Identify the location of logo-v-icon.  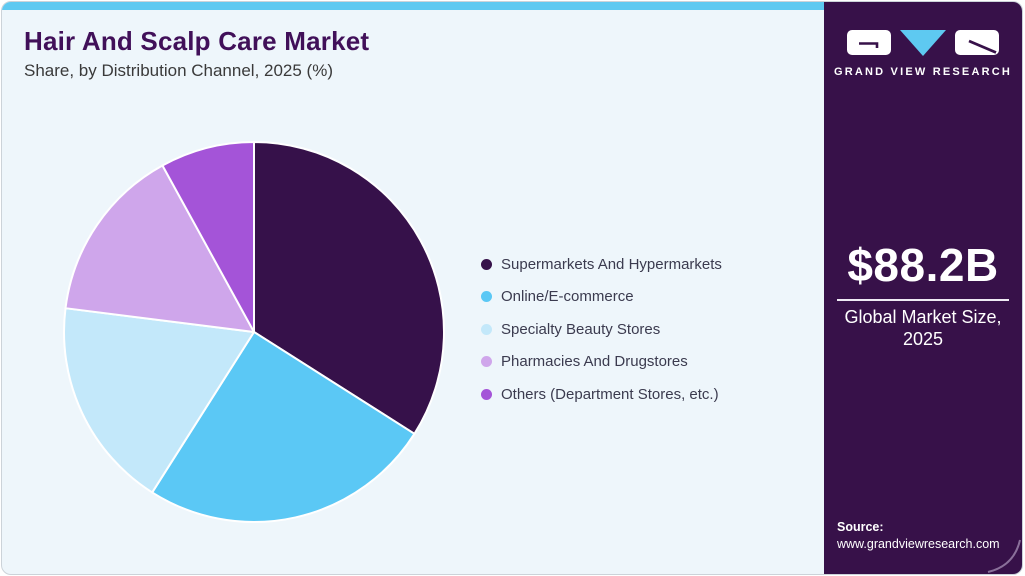
(923, 43).